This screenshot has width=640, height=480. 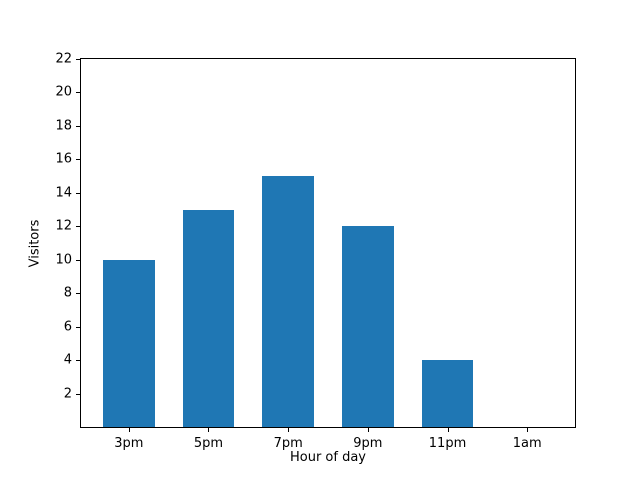 What do you see at coordinates (527, 443) in the screenshot?
I see `x-tick-label: 1am` at bounding box center [527, 443].